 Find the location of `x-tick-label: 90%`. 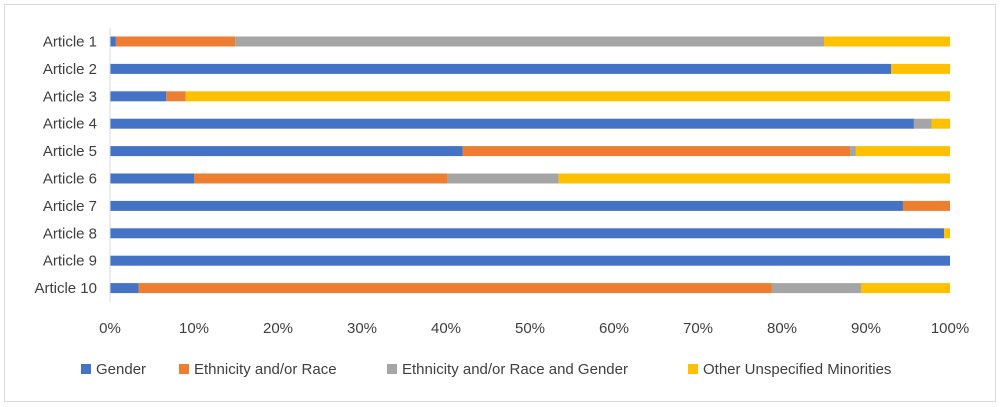

x-tick-label: 90% is located at coordinates (866, 328).